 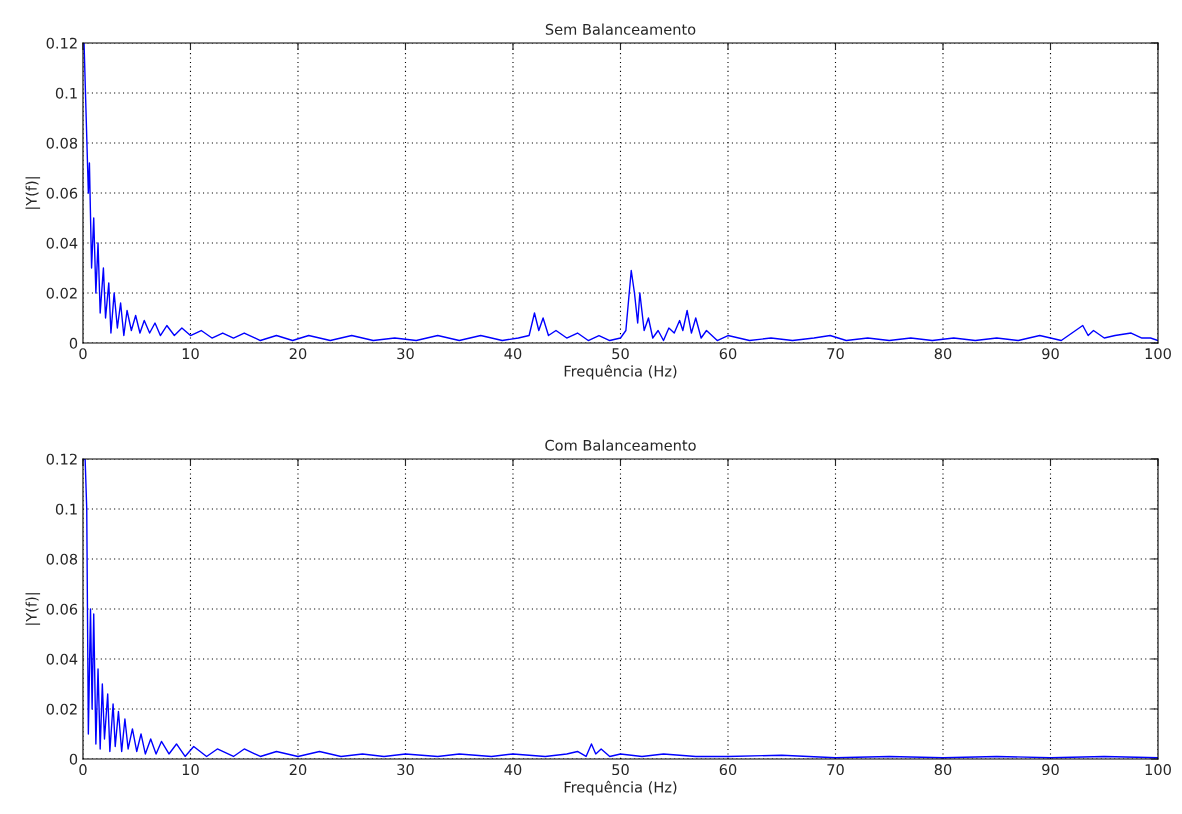 I want to click on chart-title: Sem Balanceamento, so click(x=620, y=29).